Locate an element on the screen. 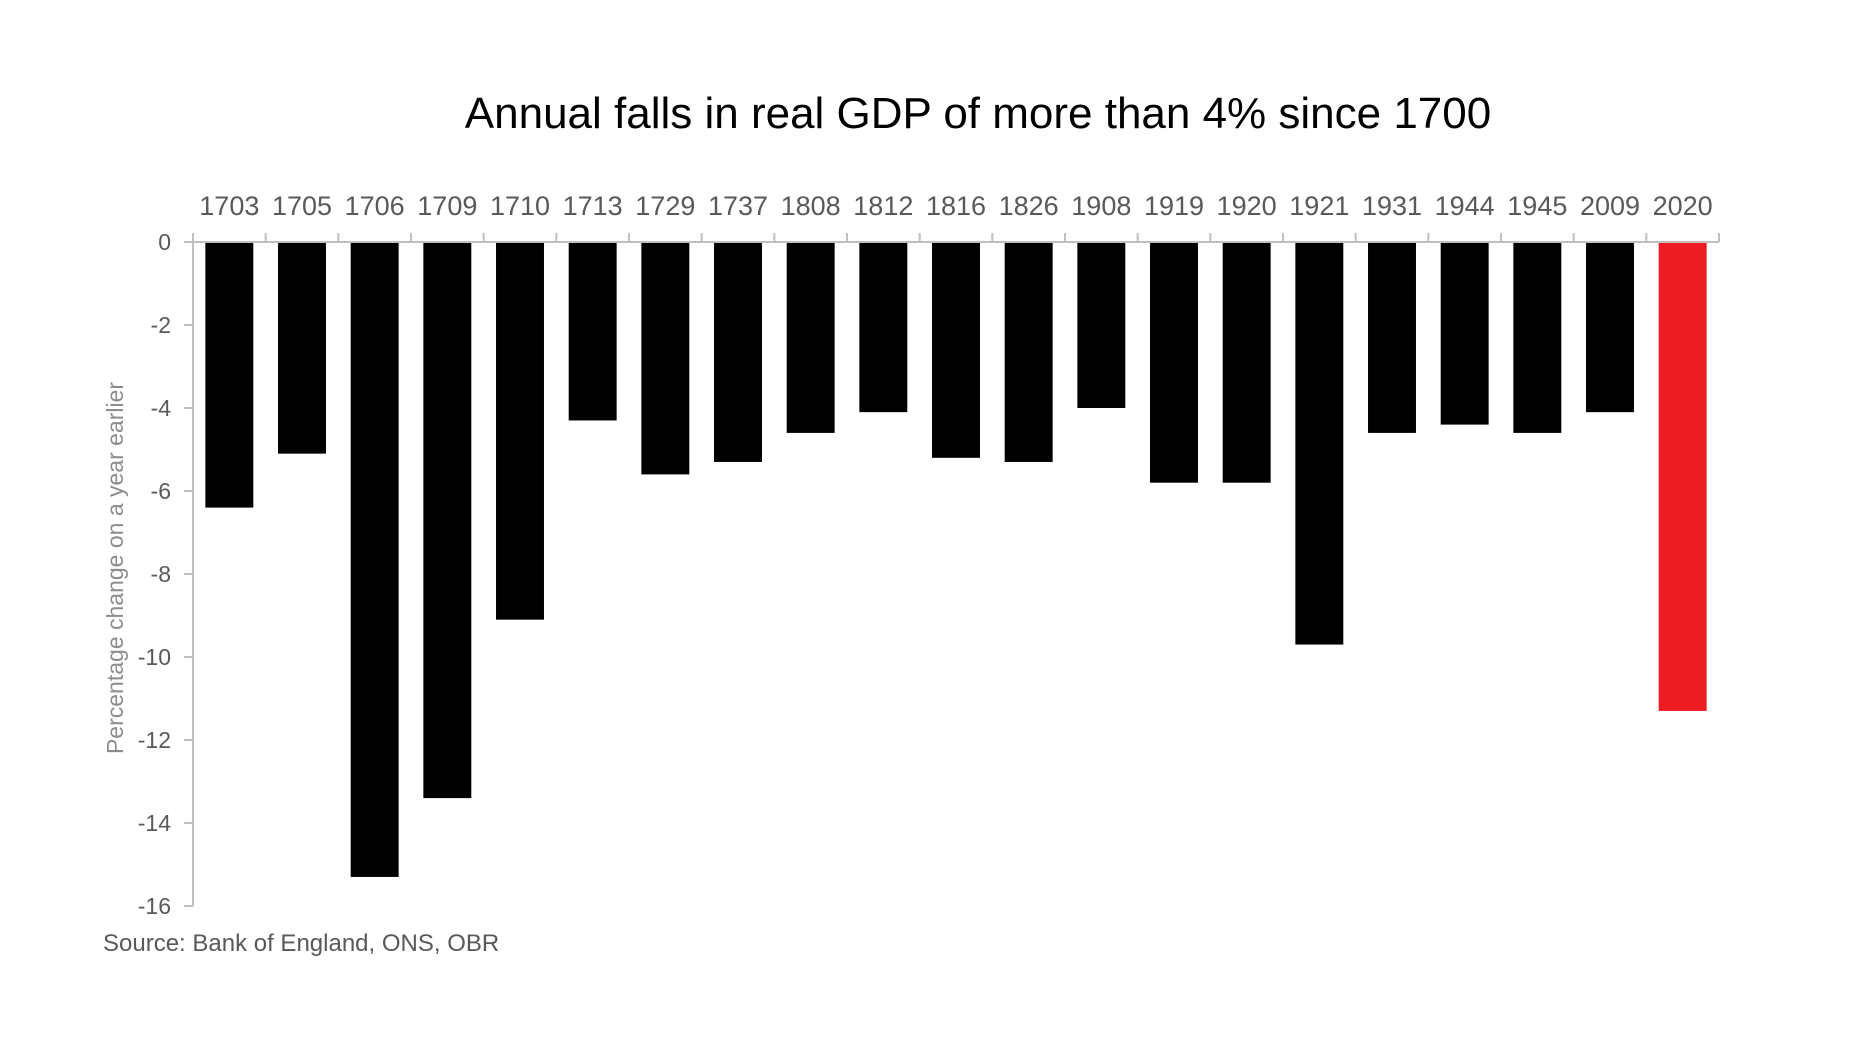 This screenshot has height=1039, width=1851. source-note: Source: Bank of England, ONS, OBR is located at coordinates (301, 943).